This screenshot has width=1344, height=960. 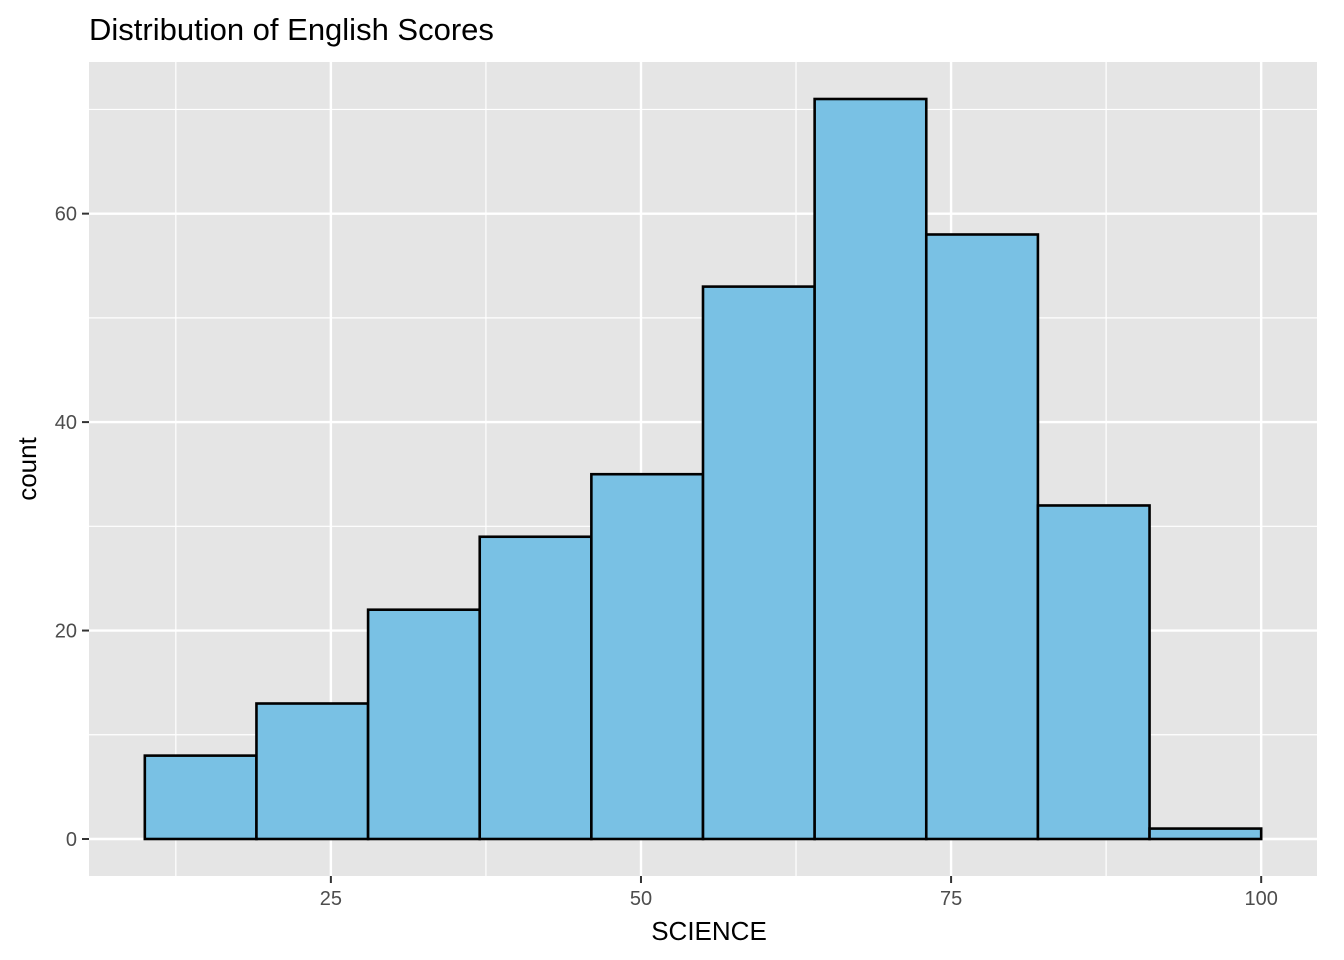 I want to click on y-axis: 0 20 40 60, so click(x=72, y=527).